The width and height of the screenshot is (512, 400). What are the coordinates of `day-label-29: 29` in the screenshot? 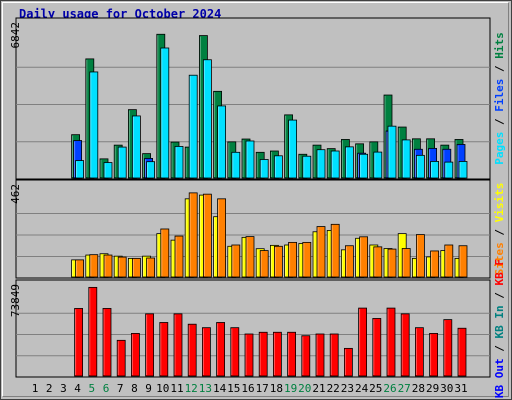 It's located at (432, 388).